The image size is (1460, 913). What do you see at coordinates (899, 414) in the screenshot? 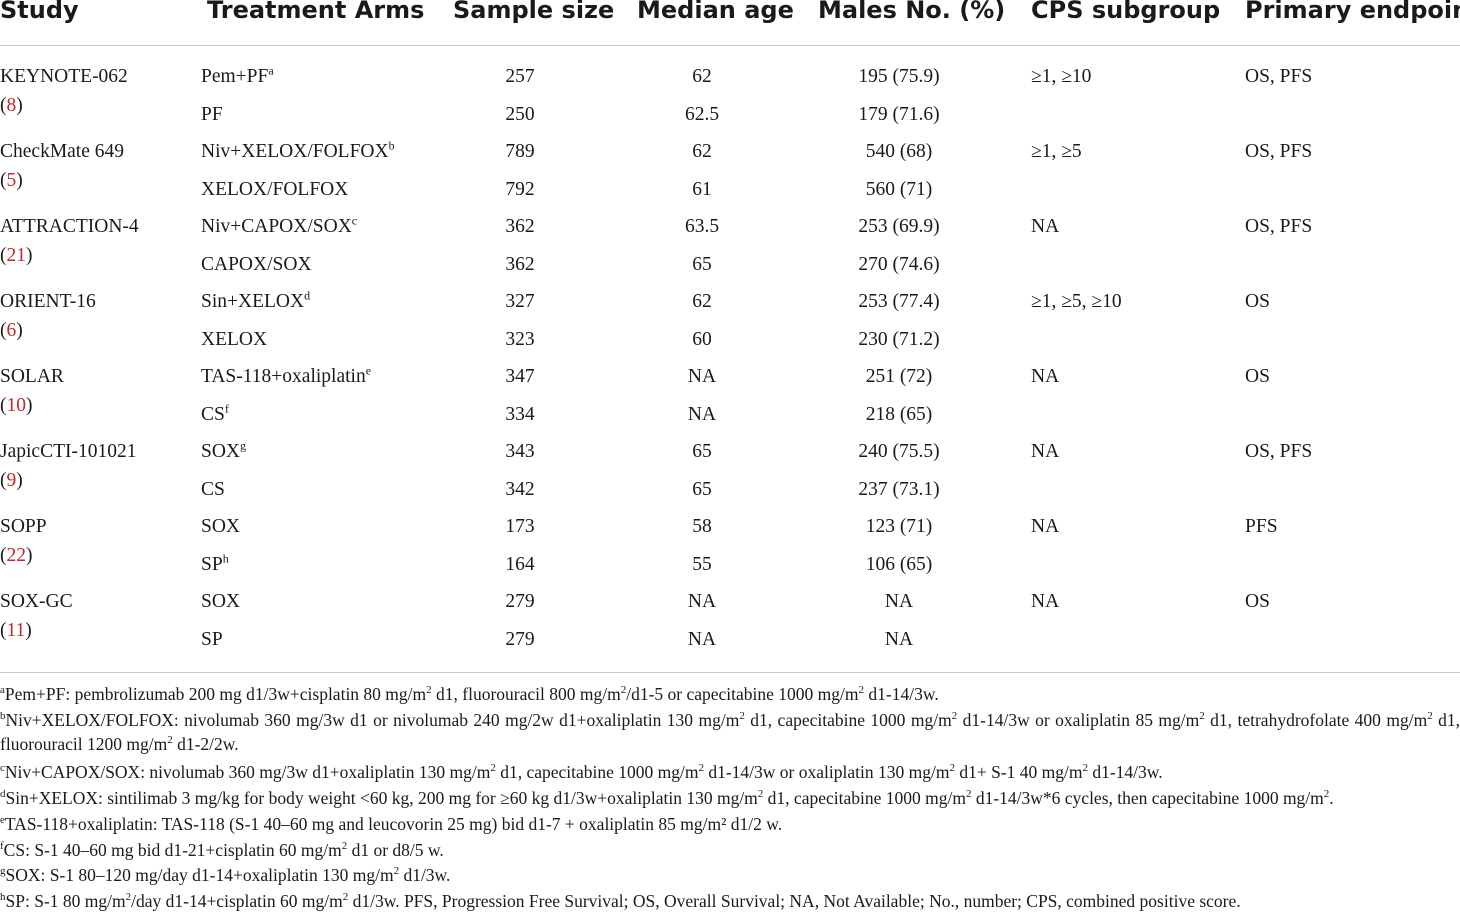
I see `males-count: 218 (65)` at bounding box center [899, 414].